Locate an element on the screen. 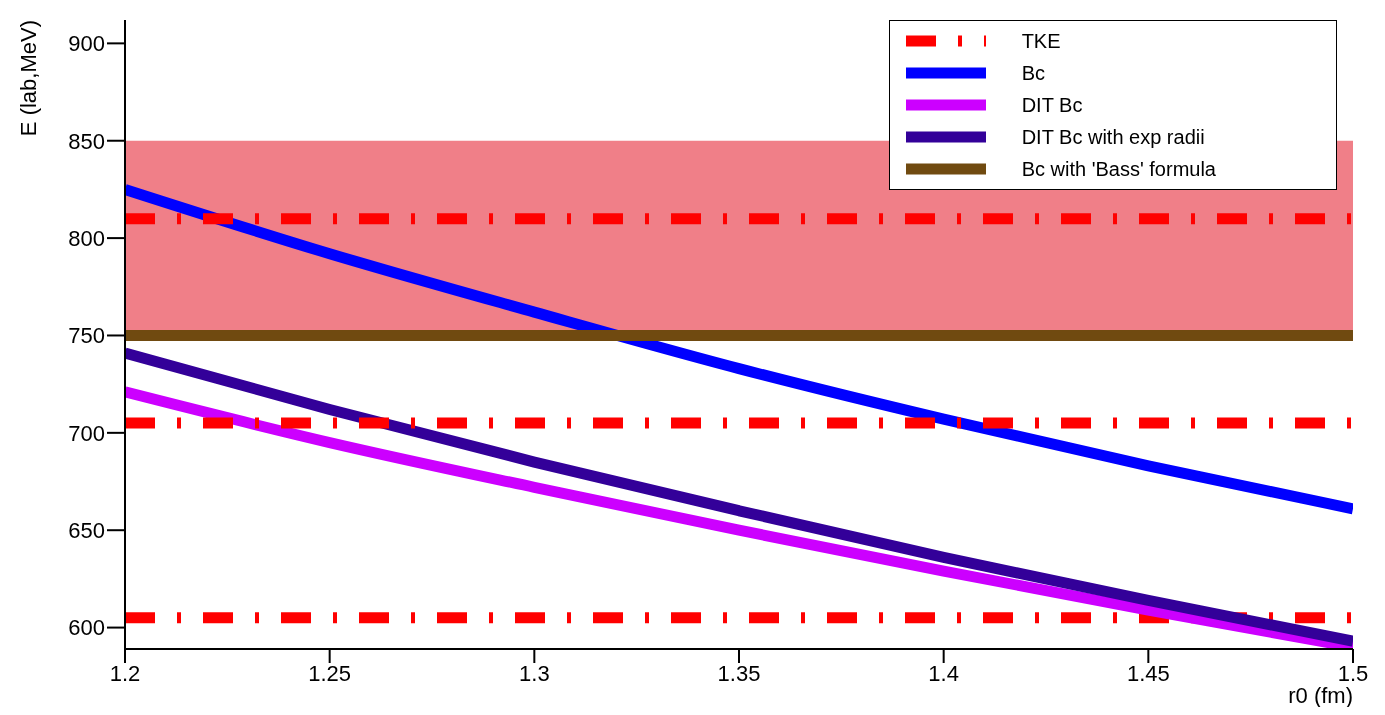 This screenshot has width=1385, height=715. x-tick-label: 1.35 is located at coordinates (739, 673).